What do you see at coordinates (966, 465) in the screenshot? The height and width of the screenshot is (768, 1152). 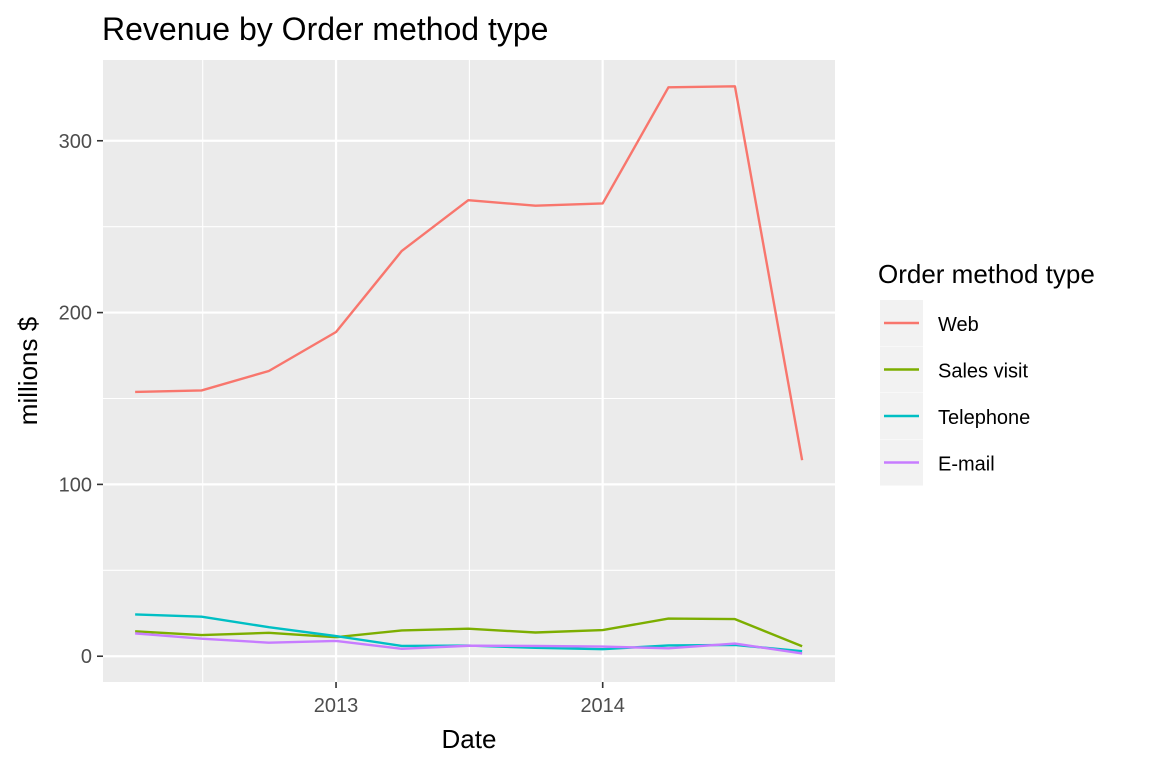 I see `legend-label-e-mail: E-mail` at bounding box center [966, 465].